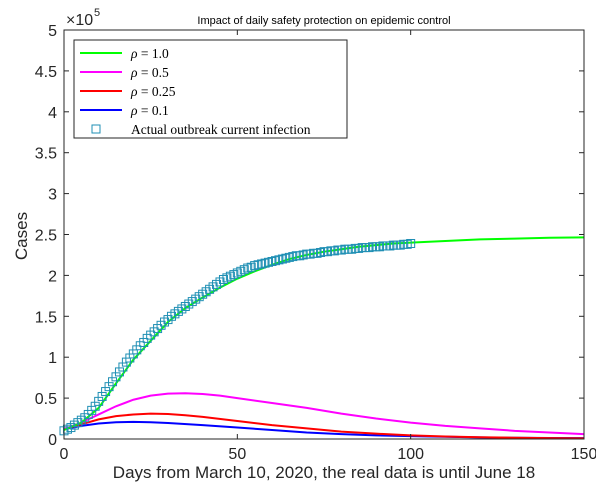  What do you see at coordinates (149, 53) in the screenshot?
I see `legend-label: ρ = 1.0` at bounding box center [149, 53].